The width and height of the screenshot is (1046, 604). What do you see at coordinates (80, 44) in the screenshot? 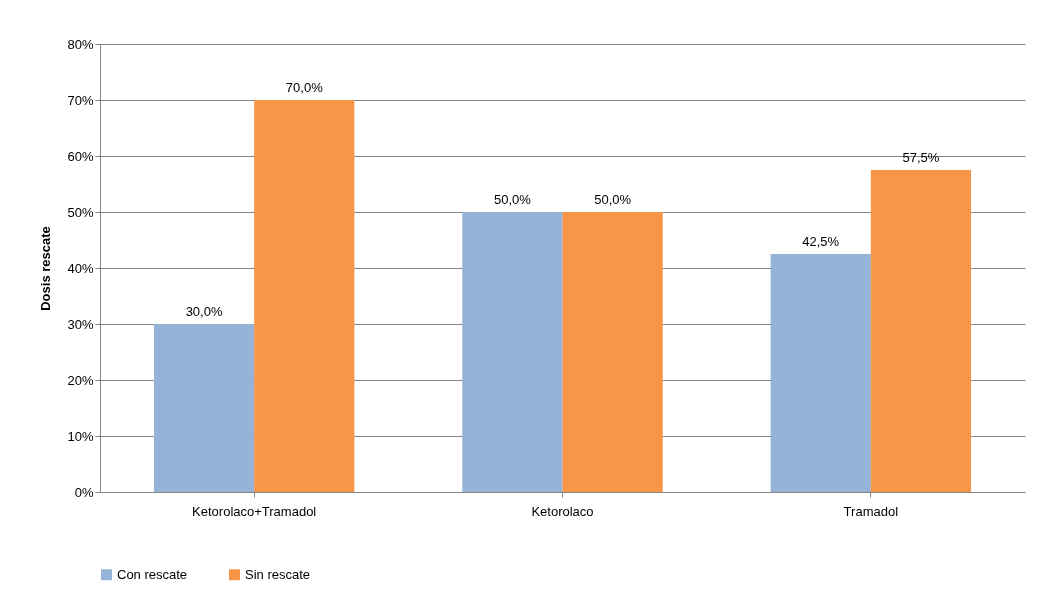
I see `y-tick-label: 80%` at bounding box center [80, 44].